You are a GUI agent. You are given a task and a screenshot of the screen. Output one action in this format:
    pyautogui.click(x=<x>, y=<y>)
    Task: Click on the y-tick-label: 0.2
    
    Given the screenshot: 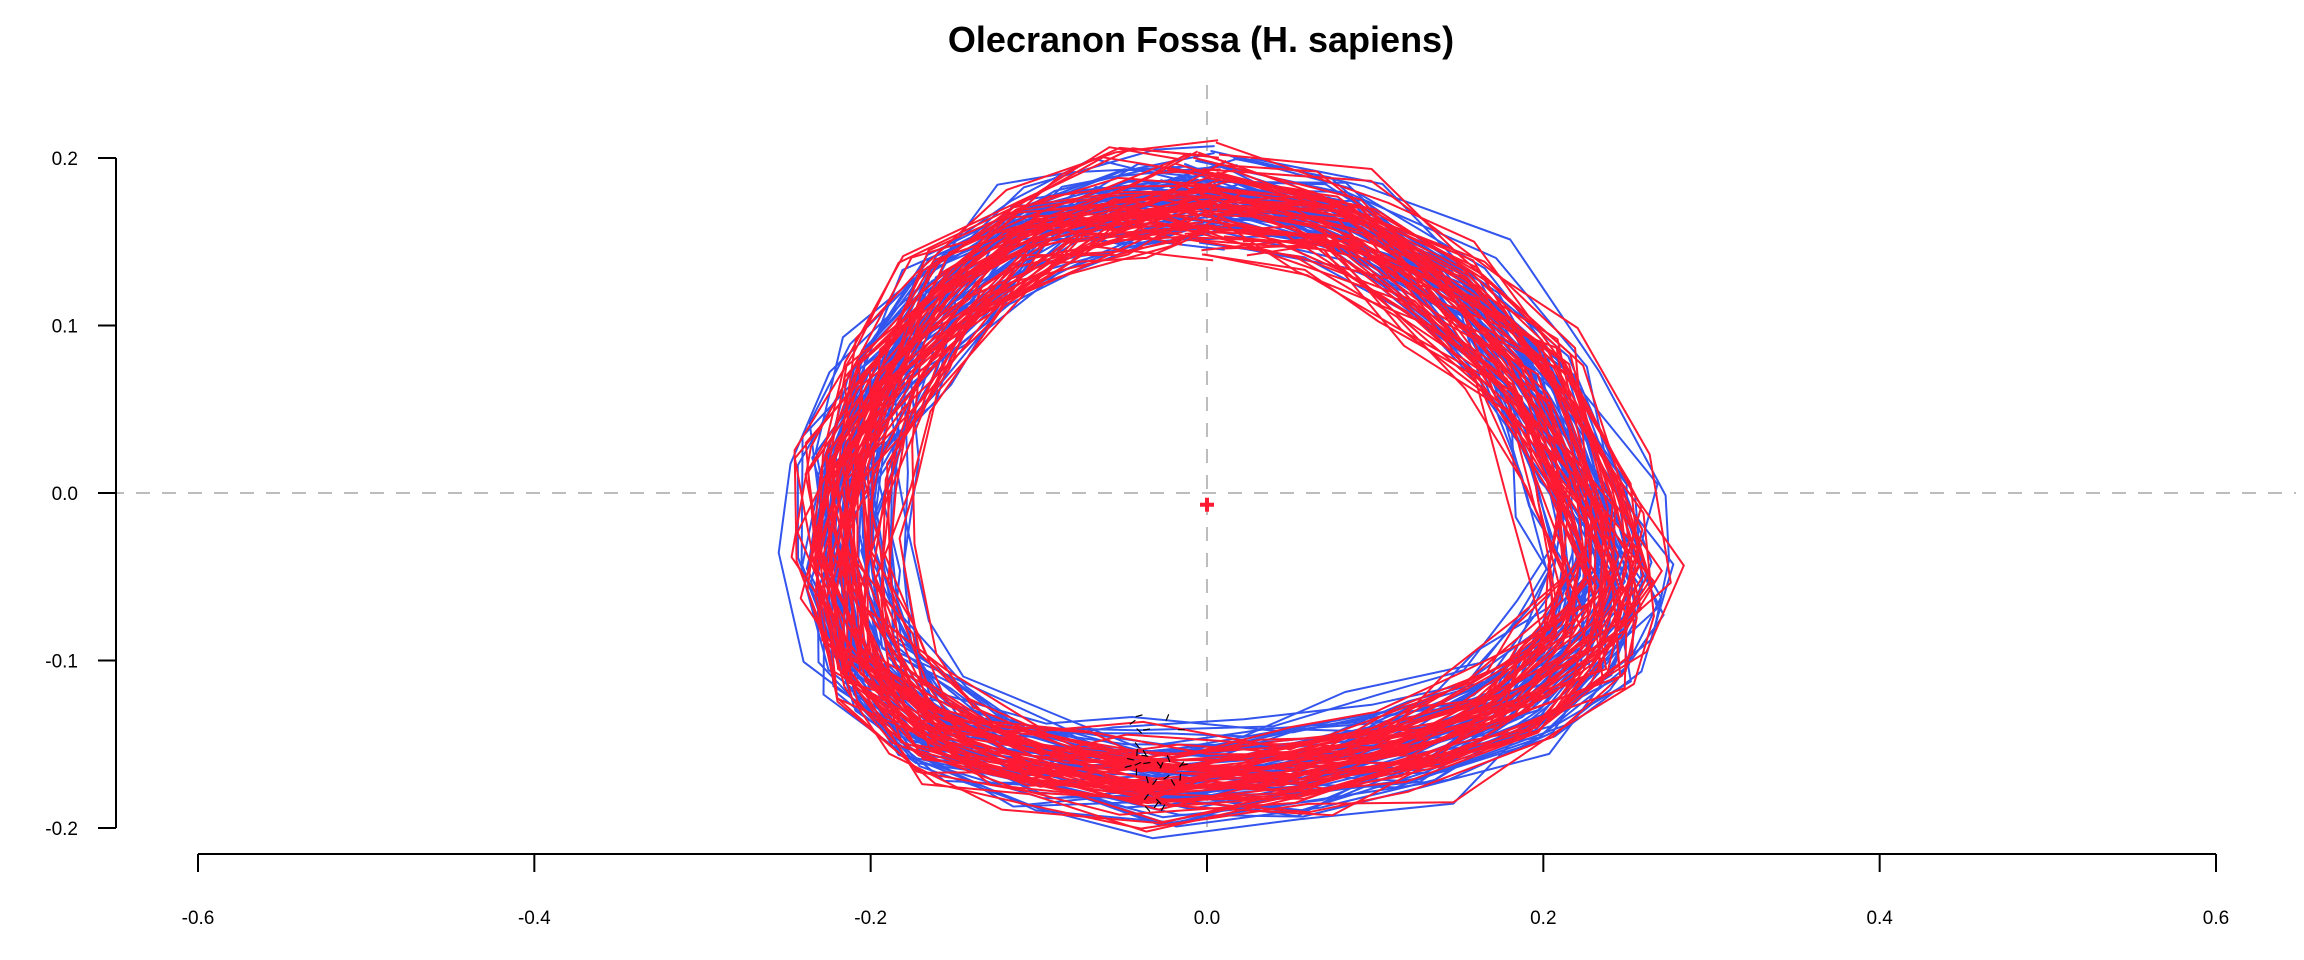 What is the action you would take?
    pyautogui.click(x=65, y=159)
    